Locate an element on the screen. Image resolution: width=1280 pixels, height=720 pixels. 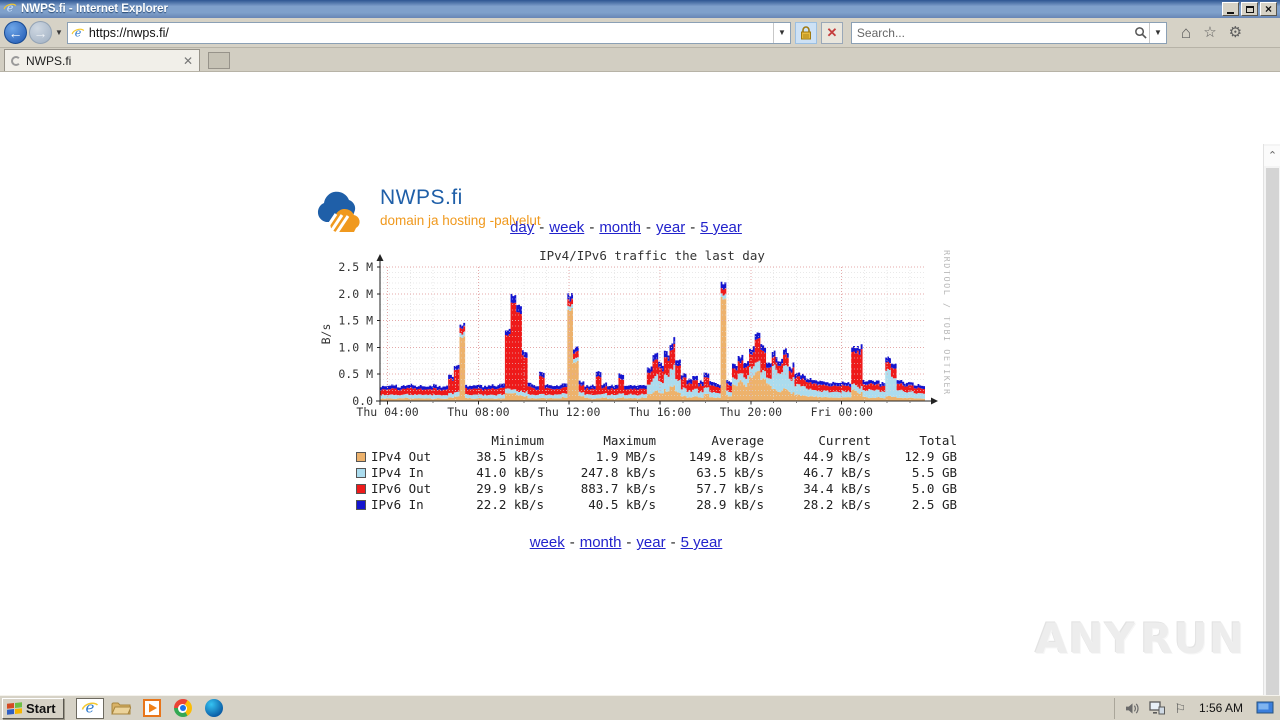
tab-favicon-icon is located at coordinates (16, 60).